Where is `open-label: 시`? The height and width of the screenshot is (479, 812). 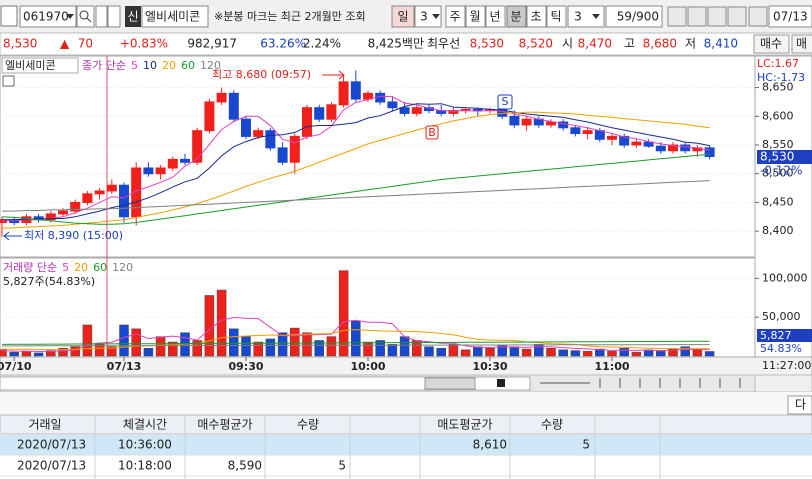 open-label: 시 is located at coordinates (567, 44).